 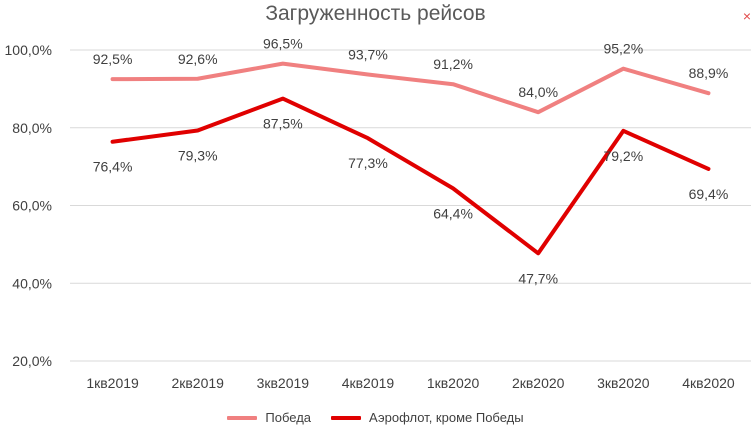 What do you see at coordinates (375, 13) in the screenshot?
I see `chart-title: Загруженность рейсов` at bounding box center [375, 13].